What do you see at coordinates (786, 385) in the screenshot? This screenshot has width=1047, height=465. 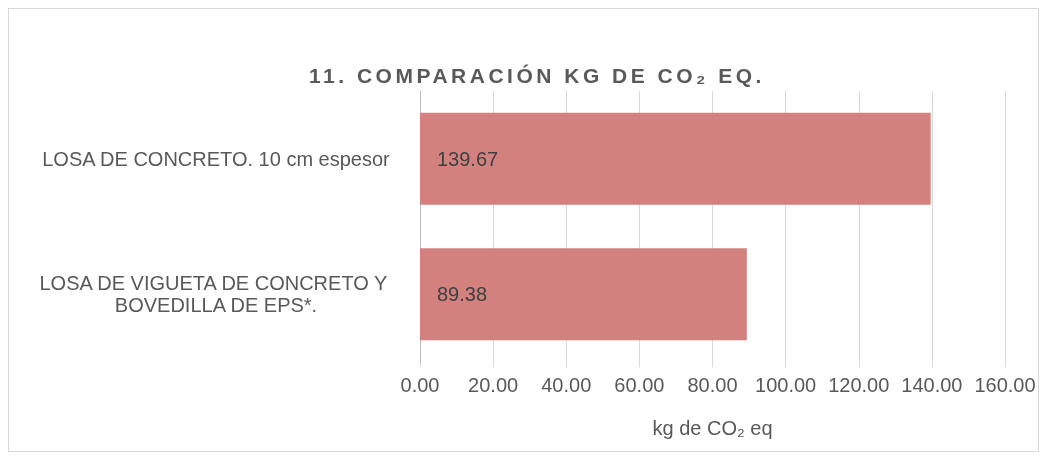 I see `x-tick-label: 100.00` at bounding box center [786, 385].